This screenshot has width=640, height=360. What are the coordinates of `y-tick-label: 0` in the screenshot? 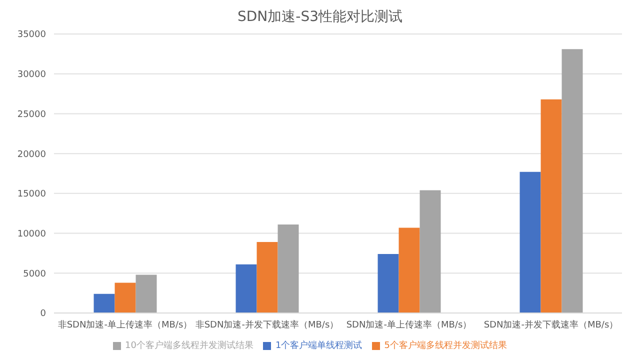 It's located at (43, 314).